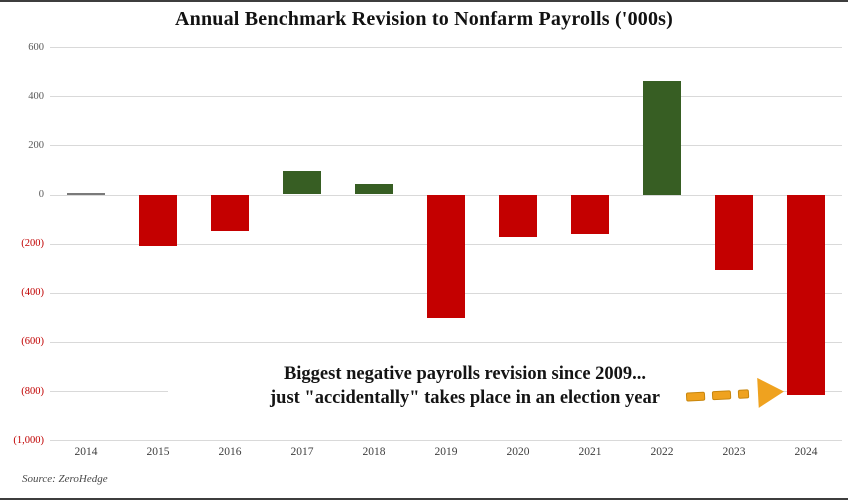 The height and width of the screenshot is (500, 848). What do you see at coordinates (806, 452) in the screenshot?
I see `x-tick-label: 2024` at bounding box center [806, 452].